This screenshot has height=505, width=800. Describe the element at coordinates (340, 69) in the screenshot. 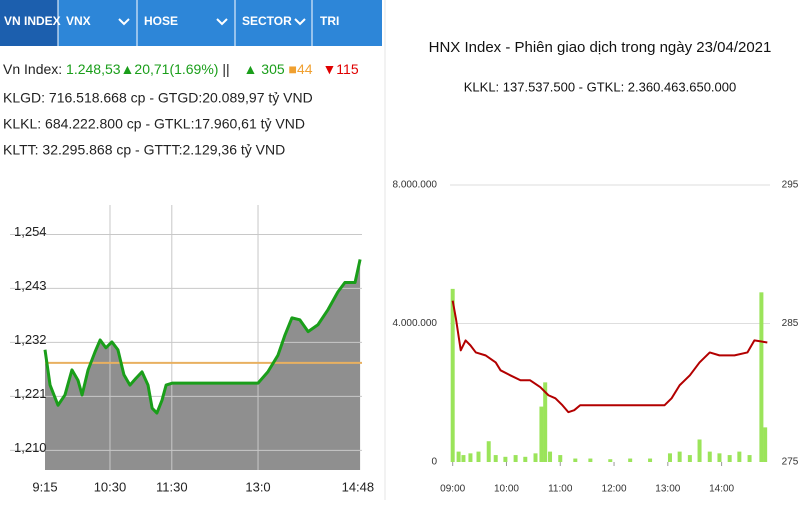

I see `declines: ▼115` at that location.